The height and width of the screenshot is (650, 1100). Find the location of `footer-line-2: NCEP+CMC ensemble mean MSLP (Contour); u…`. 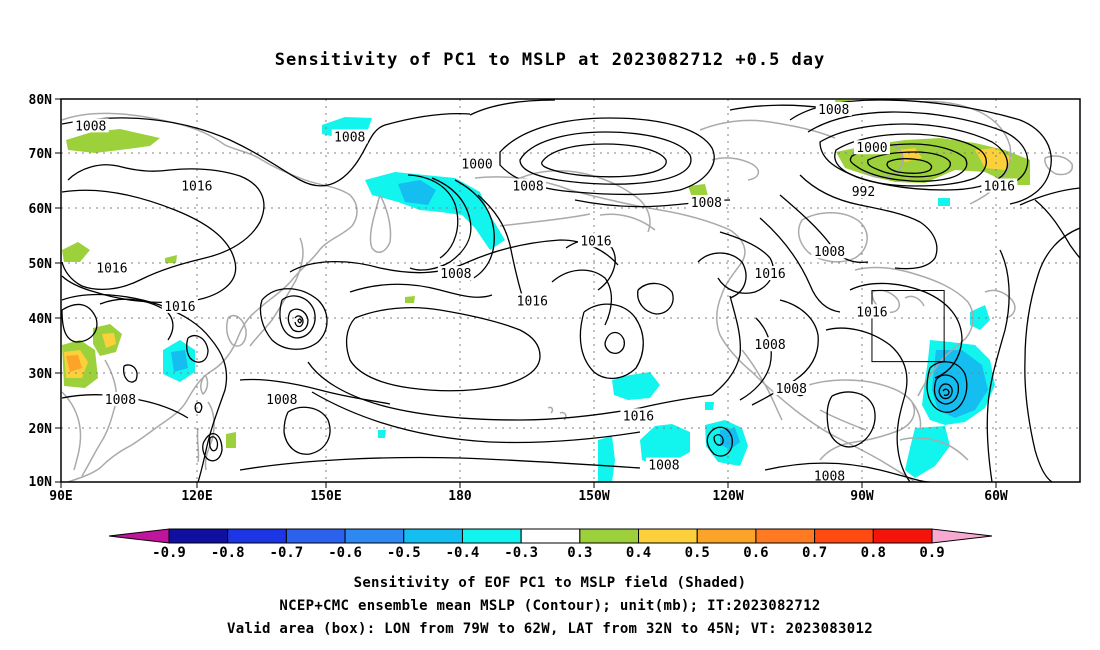

footer-line-2: NCEP+CMC ensemble mean MSLP (Contour); u… is located at coordinates (550, 606).